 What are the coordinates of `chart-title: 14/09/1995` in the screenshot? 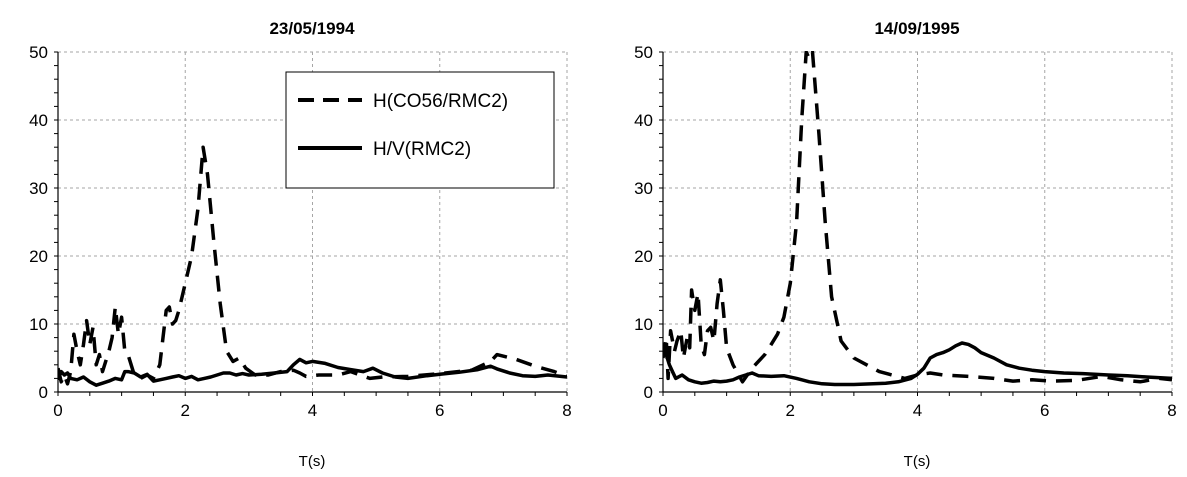 It's located at (916, 28).